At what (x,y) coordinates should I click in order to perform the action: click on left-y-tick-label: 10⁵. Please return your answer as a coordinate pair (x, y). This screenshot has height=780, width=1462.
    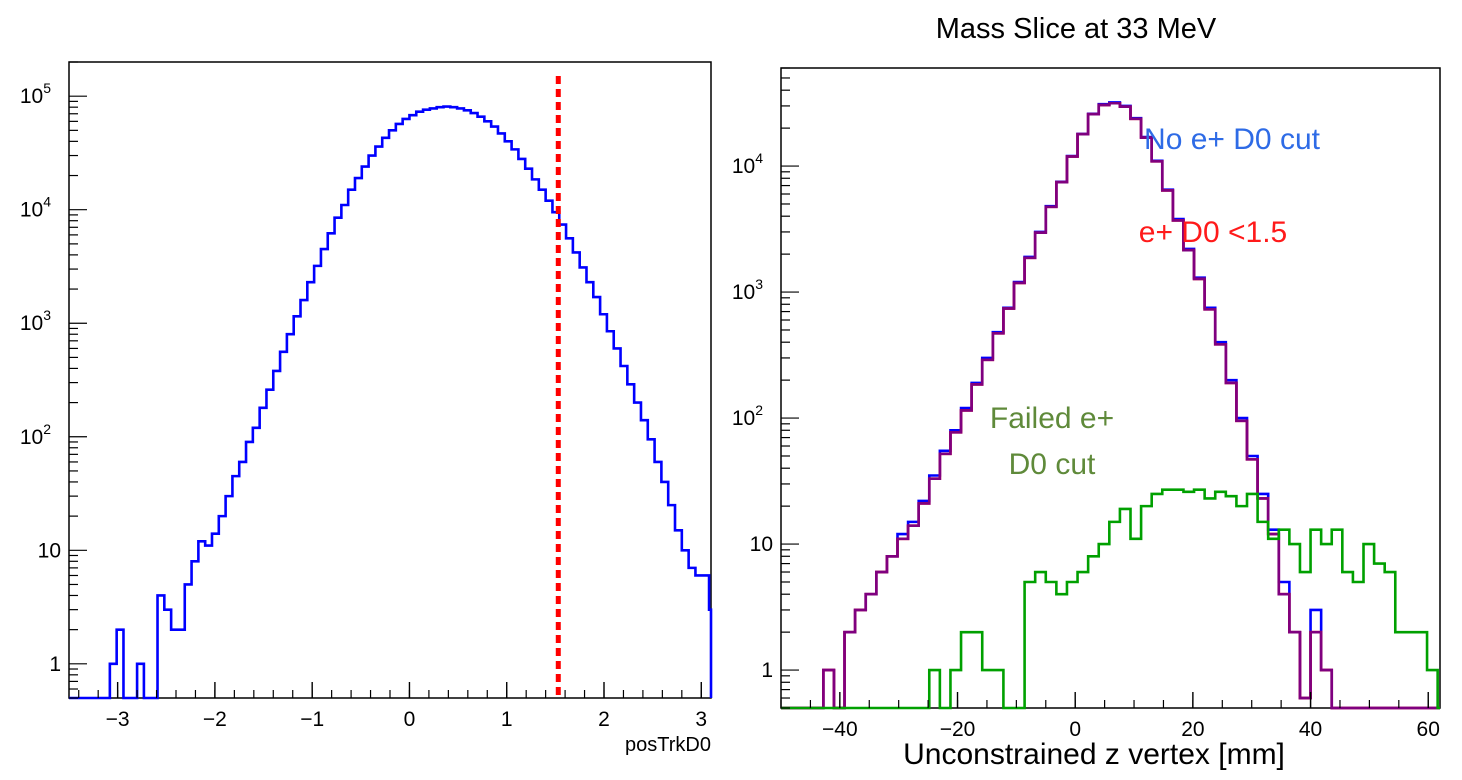
    Looking at the image, I should click on (35, 94).